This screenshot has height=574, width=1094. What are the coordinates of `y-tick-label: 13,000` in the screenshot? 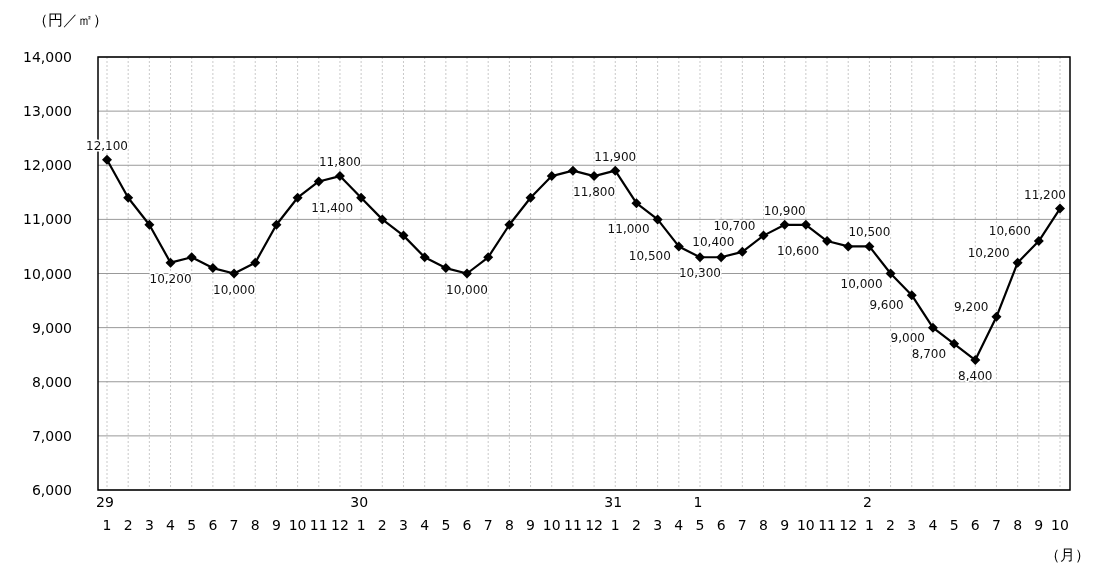 It's located at (47, 111).